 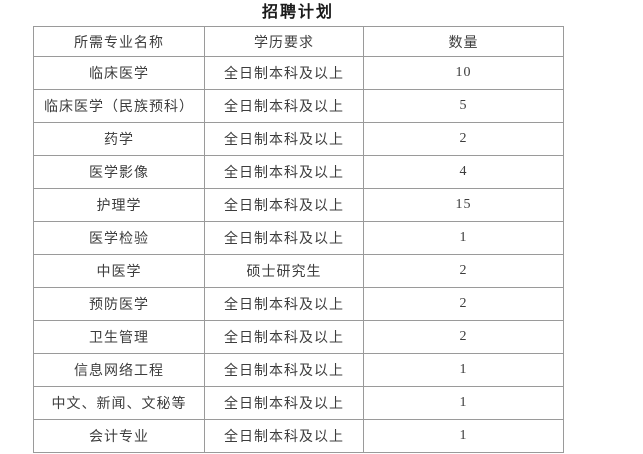 I want to click on table-row: 预防医学 全日制本科及以上 2, so click(x=298, y=304).